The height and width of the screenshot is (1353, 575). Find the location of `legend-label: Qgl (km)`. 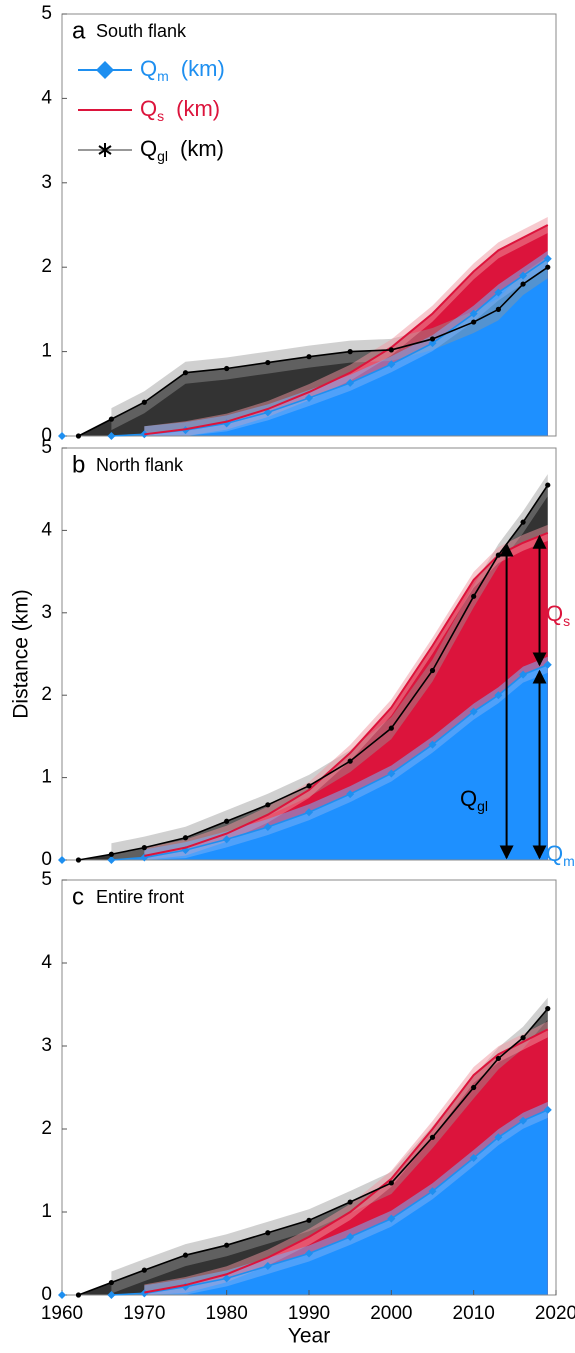

legend-label: Qgl (km) is located at coordinates (182, 150).